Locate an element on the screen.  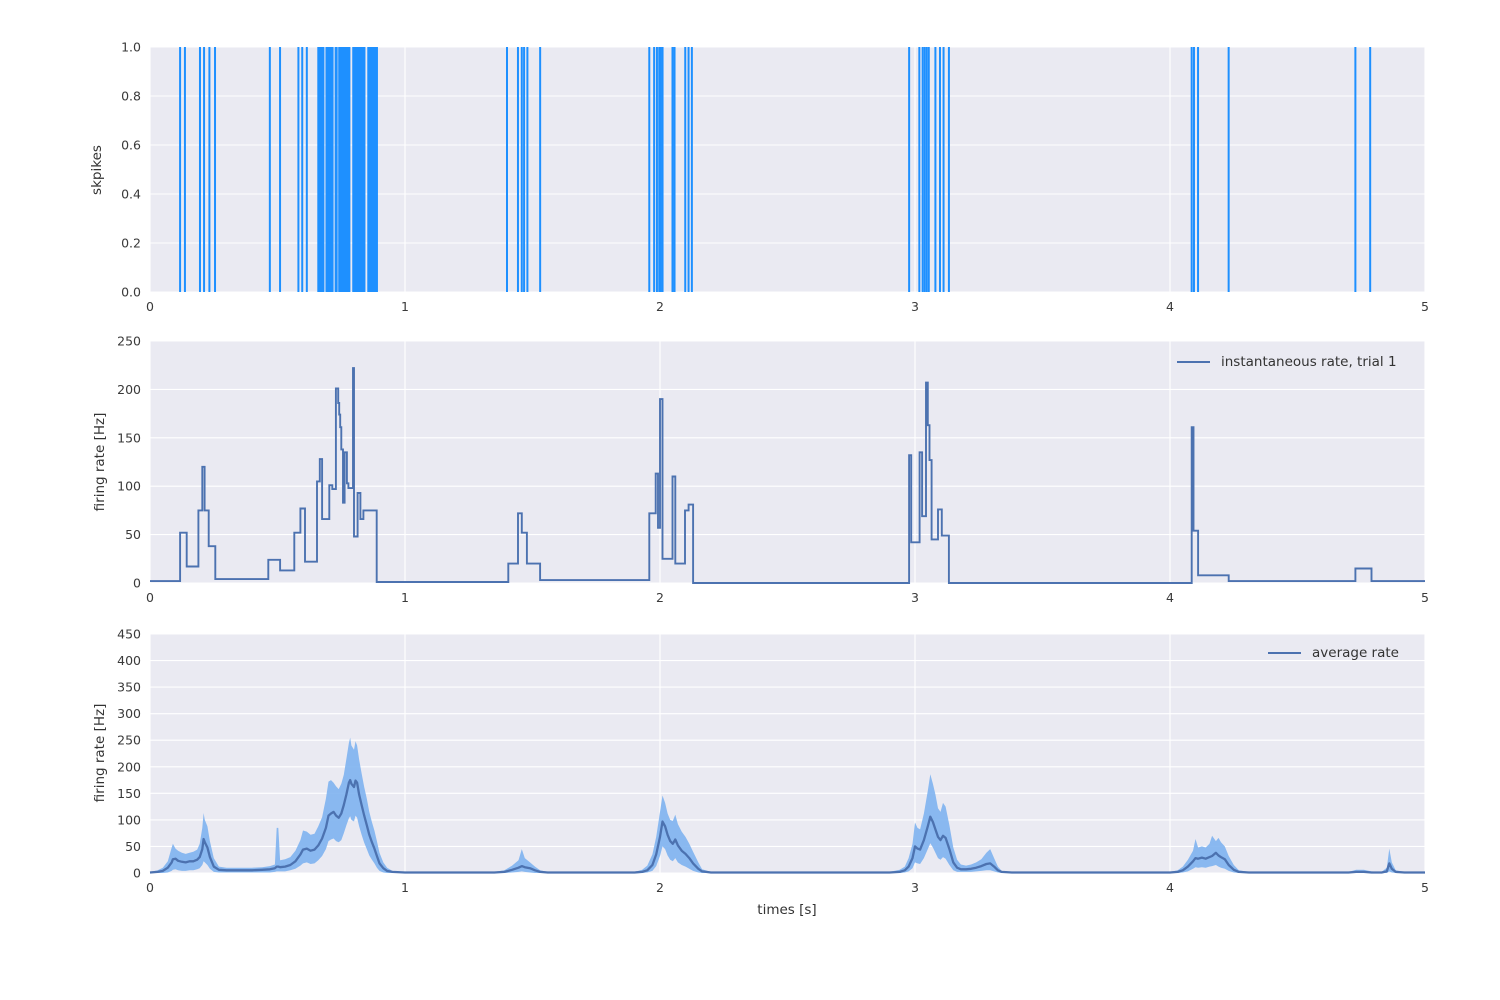
y-tick-label: 1.0 is located at coordinates (131, 47).